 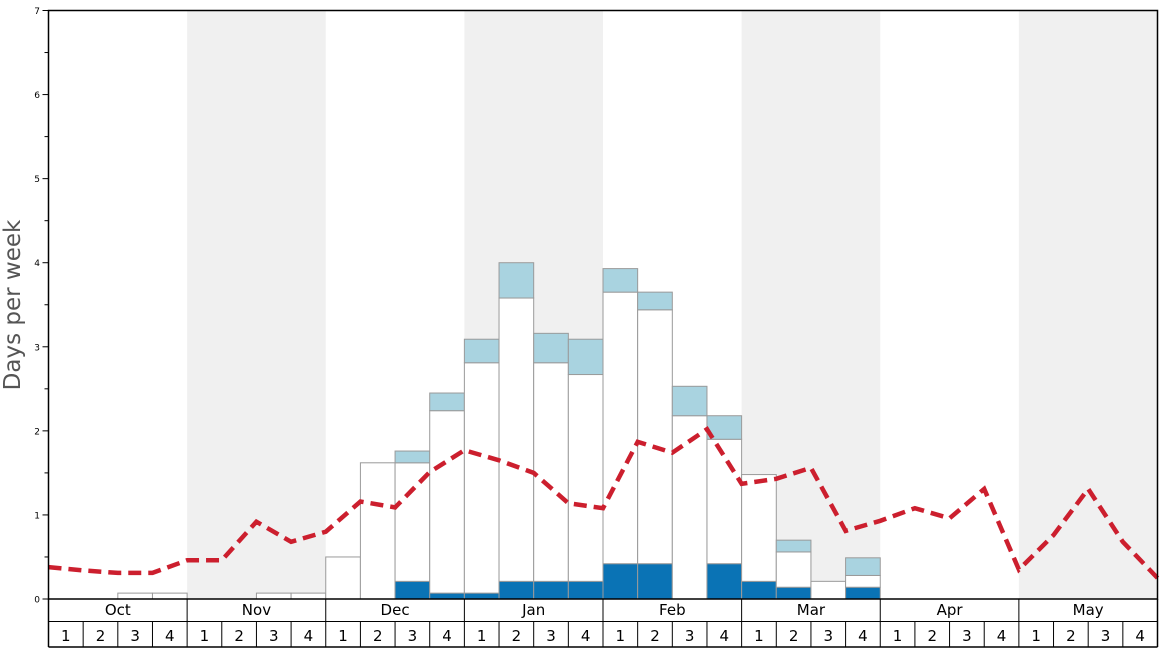 I want to click on y-tick-label: 7, so click(x=37, y=12).